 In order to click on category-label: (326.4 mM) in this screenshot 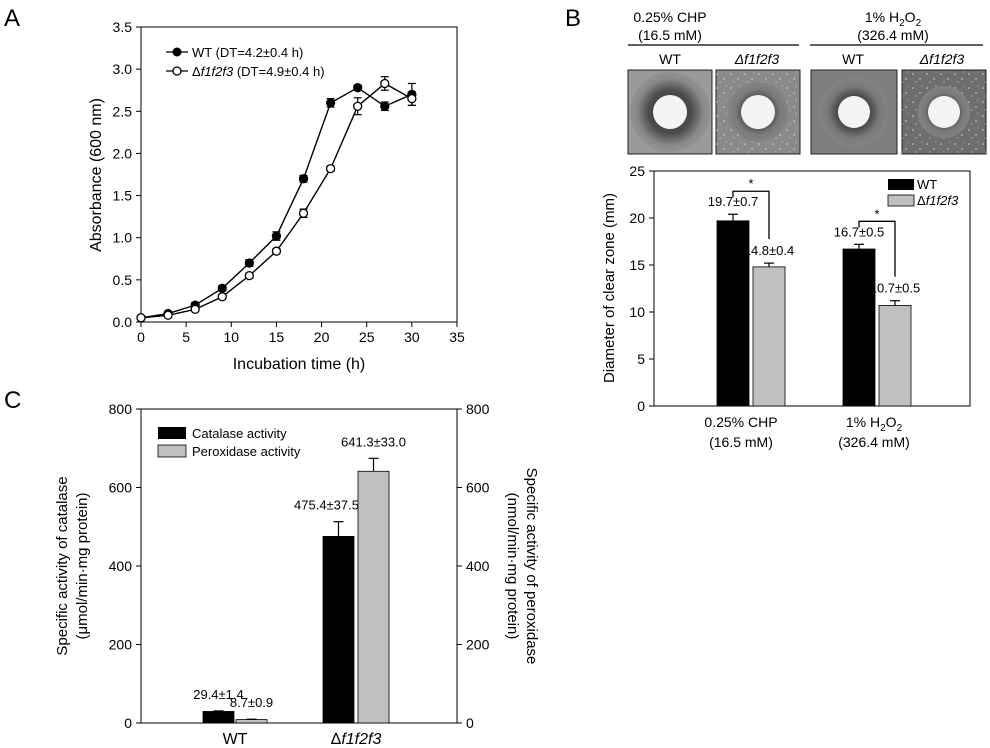, I will do `click(874, 442)`.